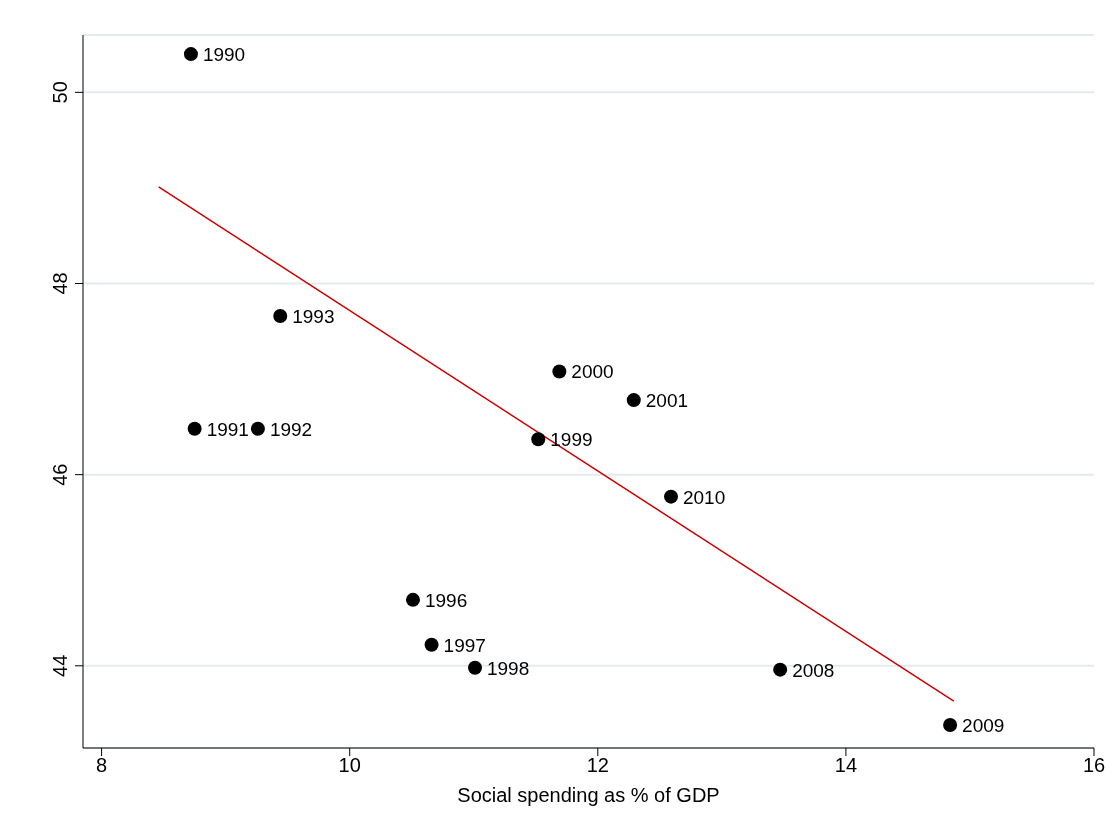 The image size is (1110, 817). I want to click on x-tick-label: 16, so click(1094, 765).